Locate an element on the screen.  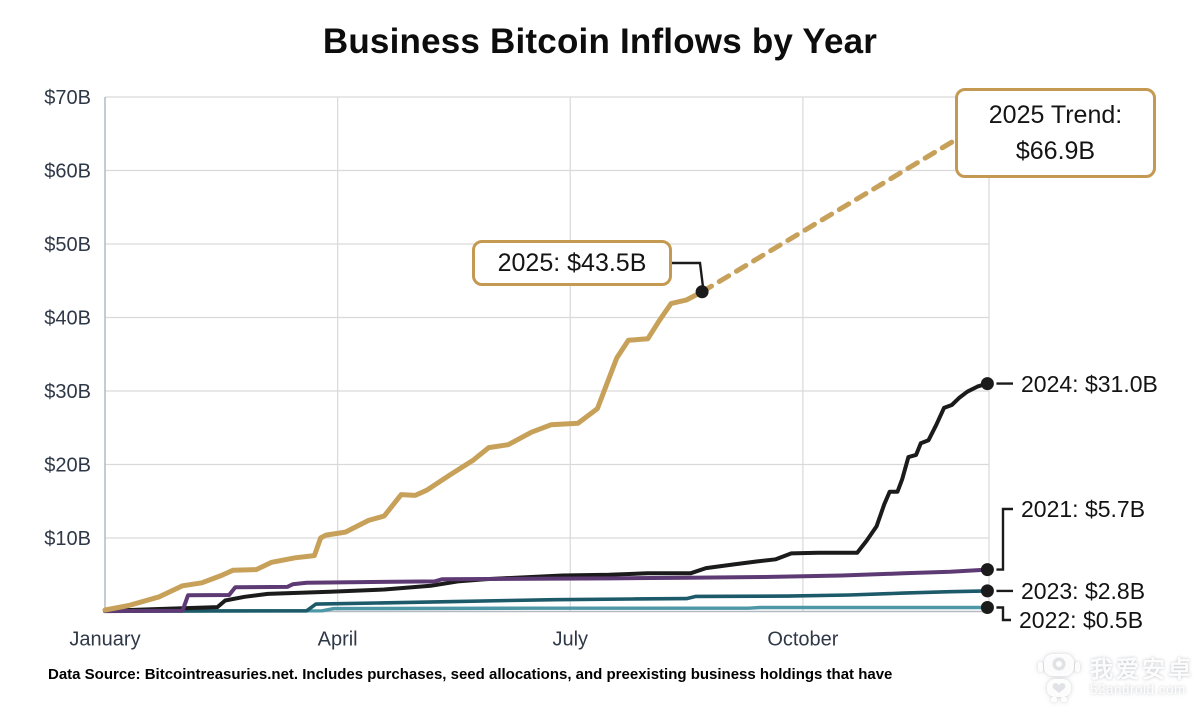
x-tick-label-july: July is located at coordinates (570, 640).